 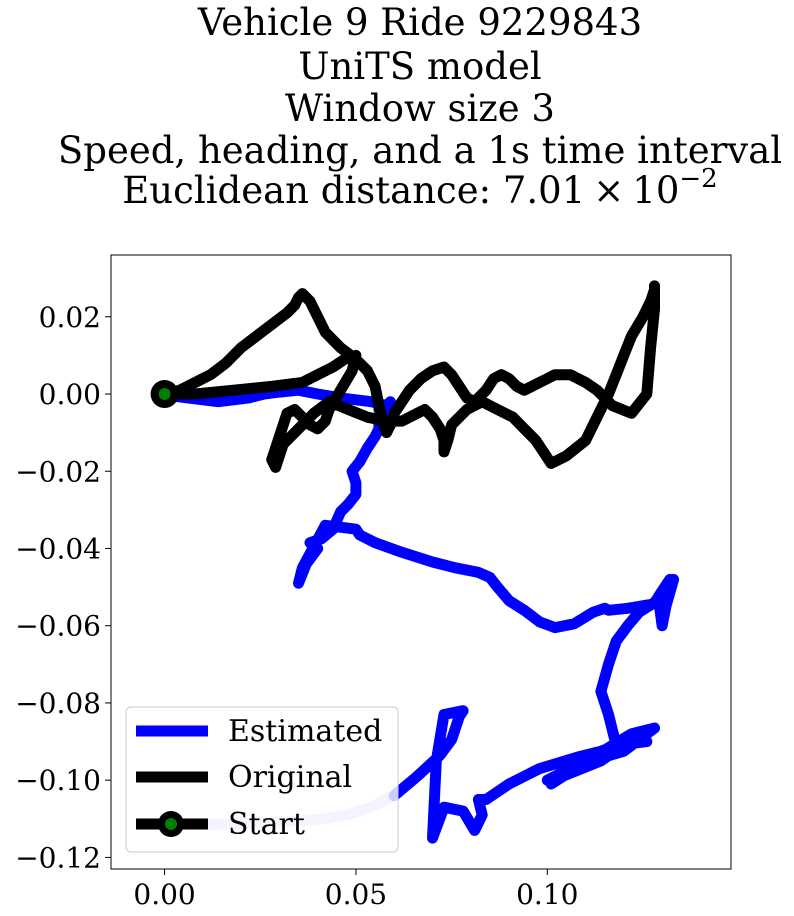 I want to click on title-line-5: Euclidean distance: 7.01 × 10−2, so click(x=419, y=188).